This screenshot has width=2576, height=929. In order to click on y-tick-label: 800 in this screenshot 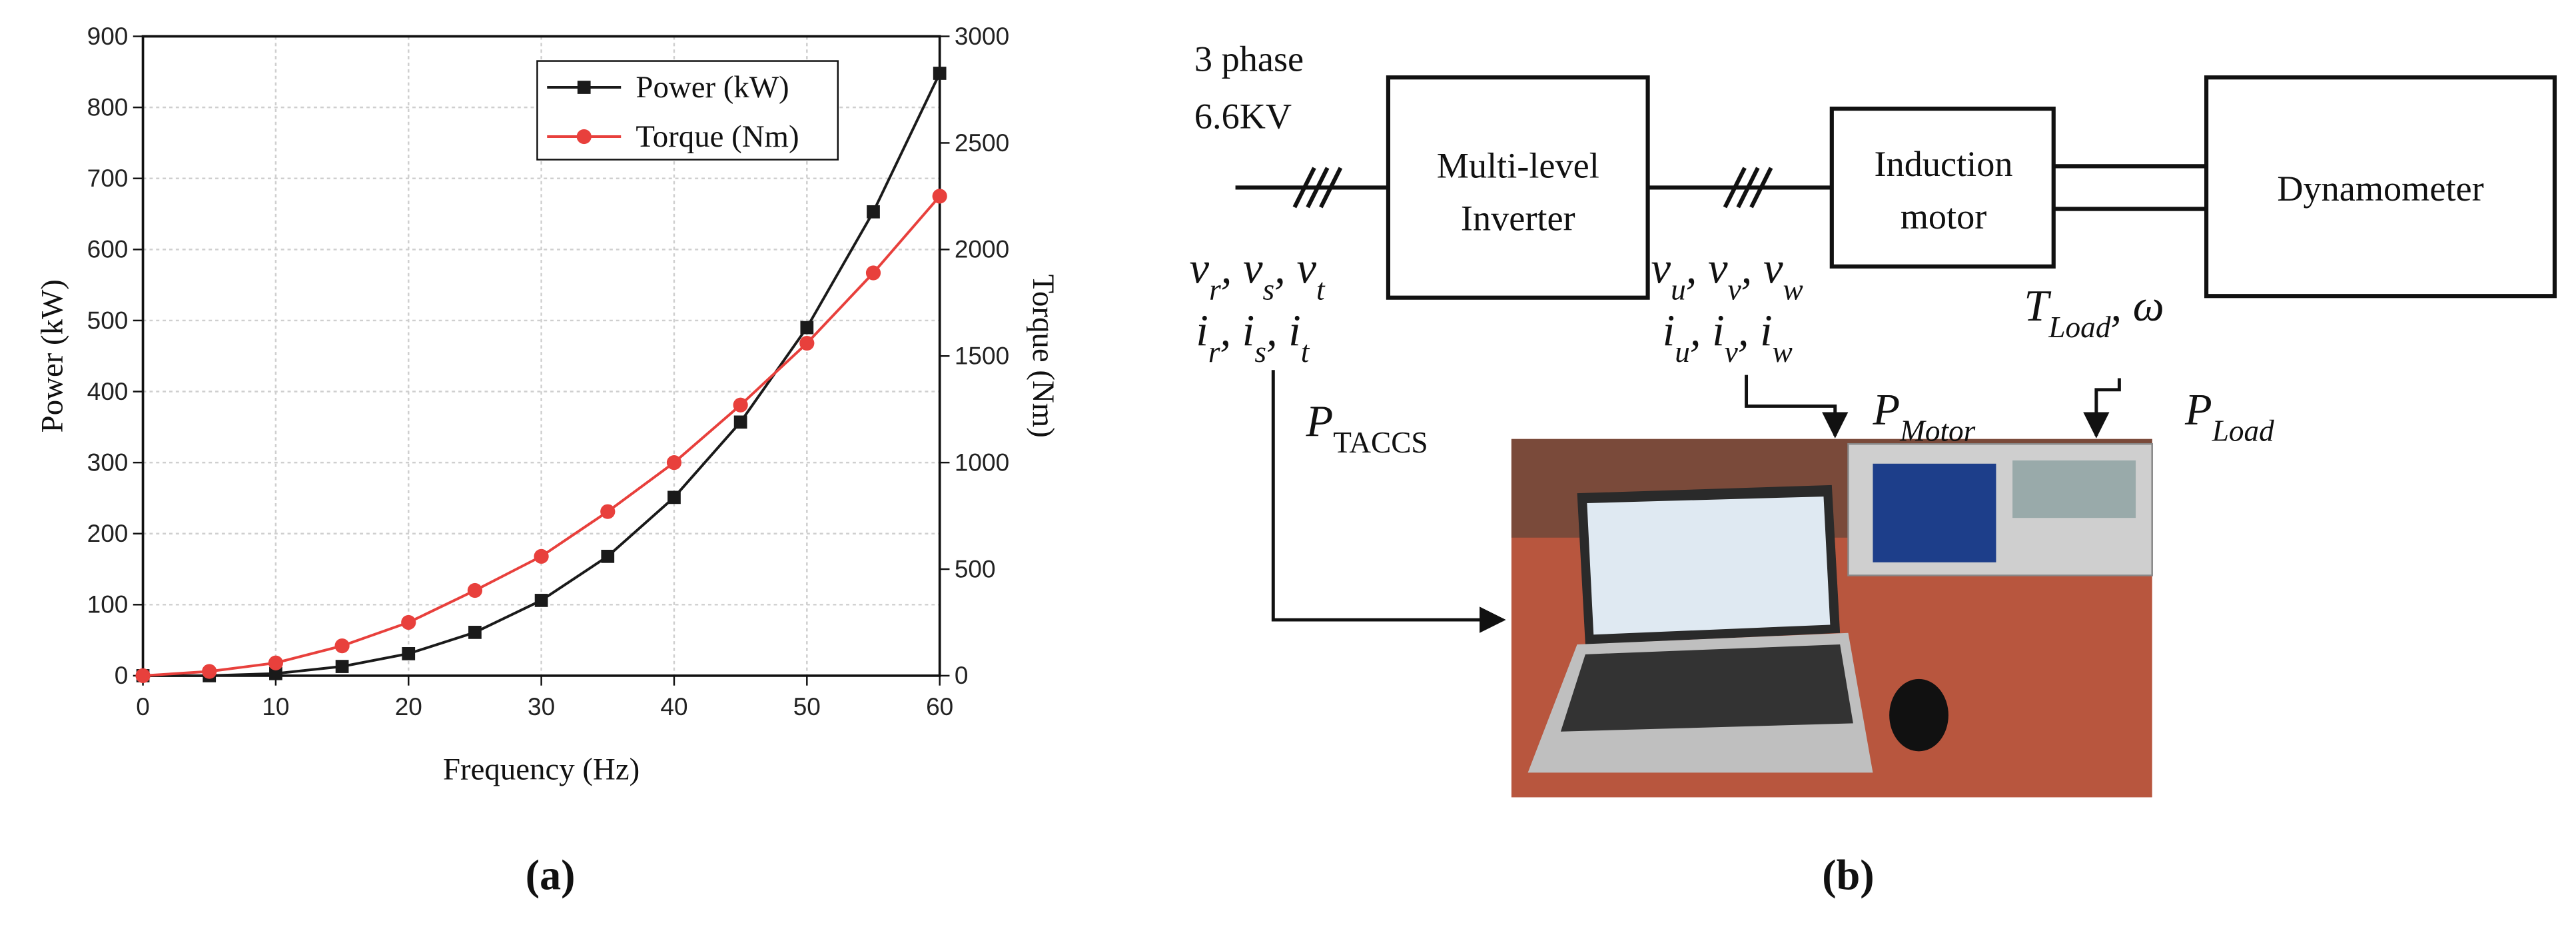, I will do `click(108, 107)`.